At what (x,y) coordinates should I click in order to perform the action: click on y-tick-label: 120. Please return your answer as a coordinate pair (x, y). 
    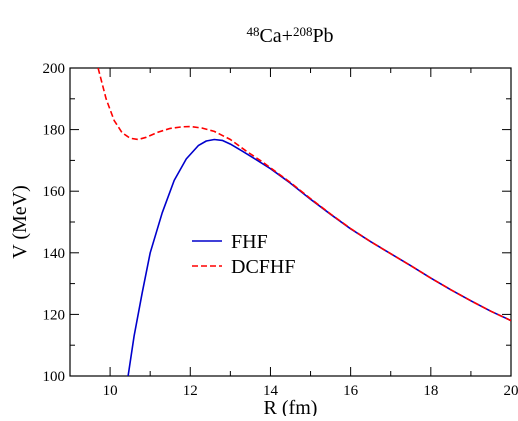
    Looking at the image, I should click on (54, 315).